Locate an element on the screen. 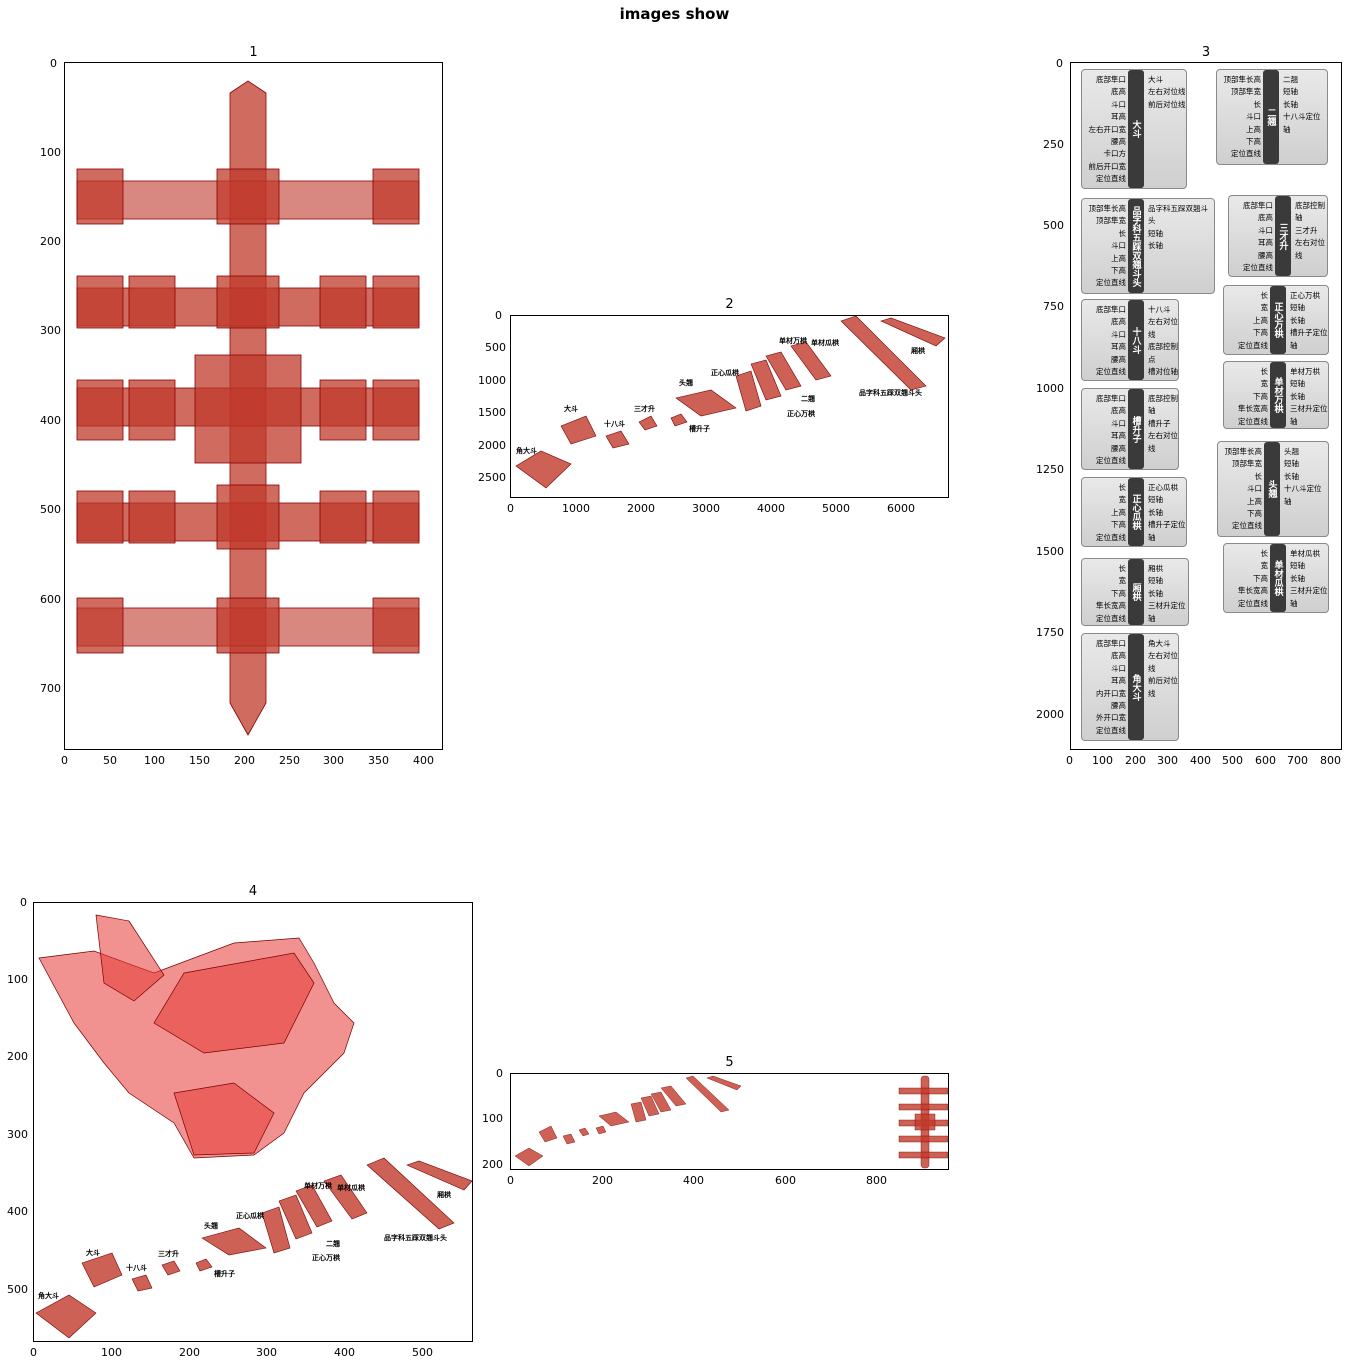 This screenshot has width=1349, height=1365. node-output-param: 槽升子 is located at coordinates (1159, 423).